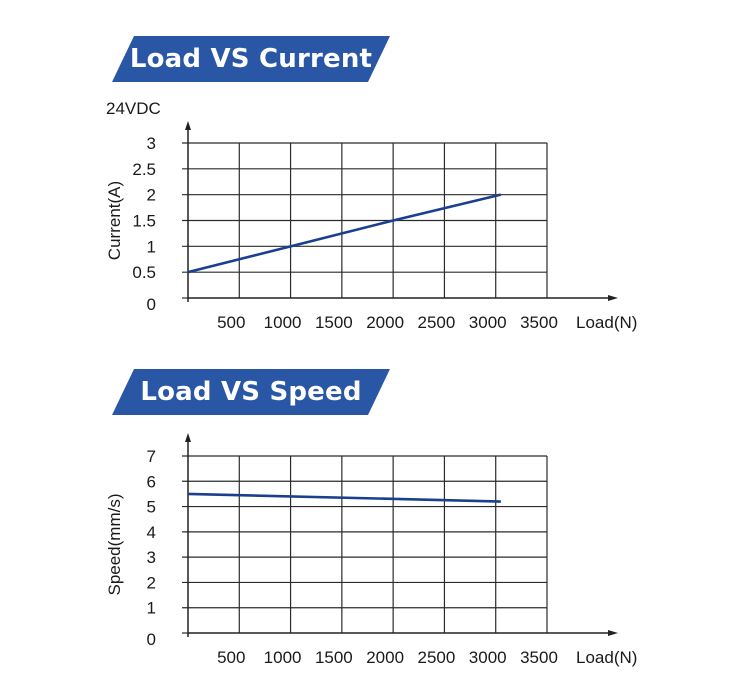  I want to click on y-tick-label: 7, so click(151, 456).